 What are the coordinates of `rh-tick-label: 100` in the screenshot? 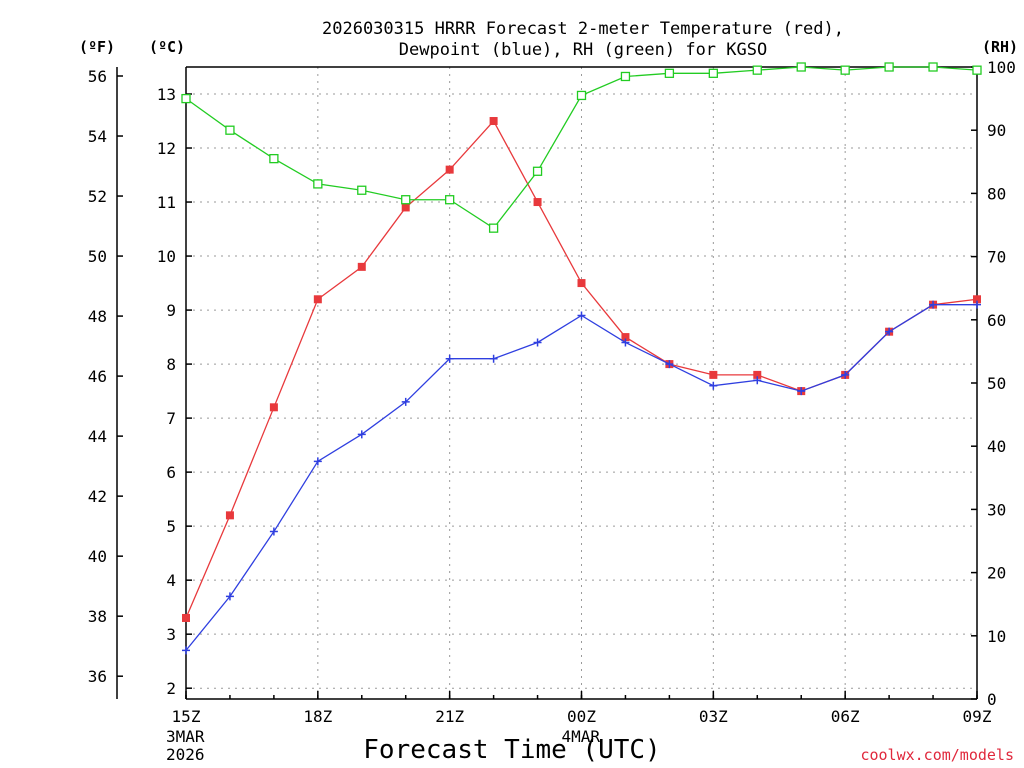 It's located at (1001, 67).